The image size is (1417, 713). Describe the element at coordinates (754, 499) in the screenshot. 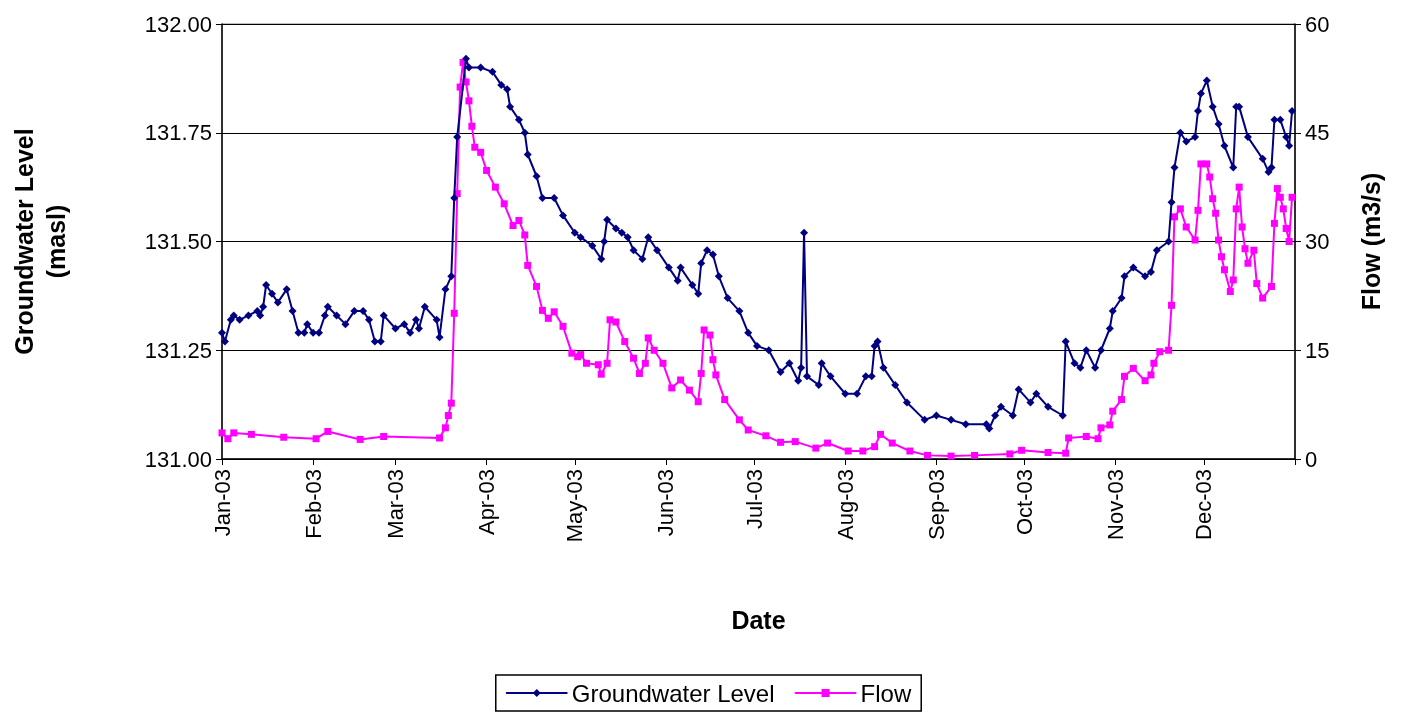

I see `x-tick-label: Jul-03` at that location.